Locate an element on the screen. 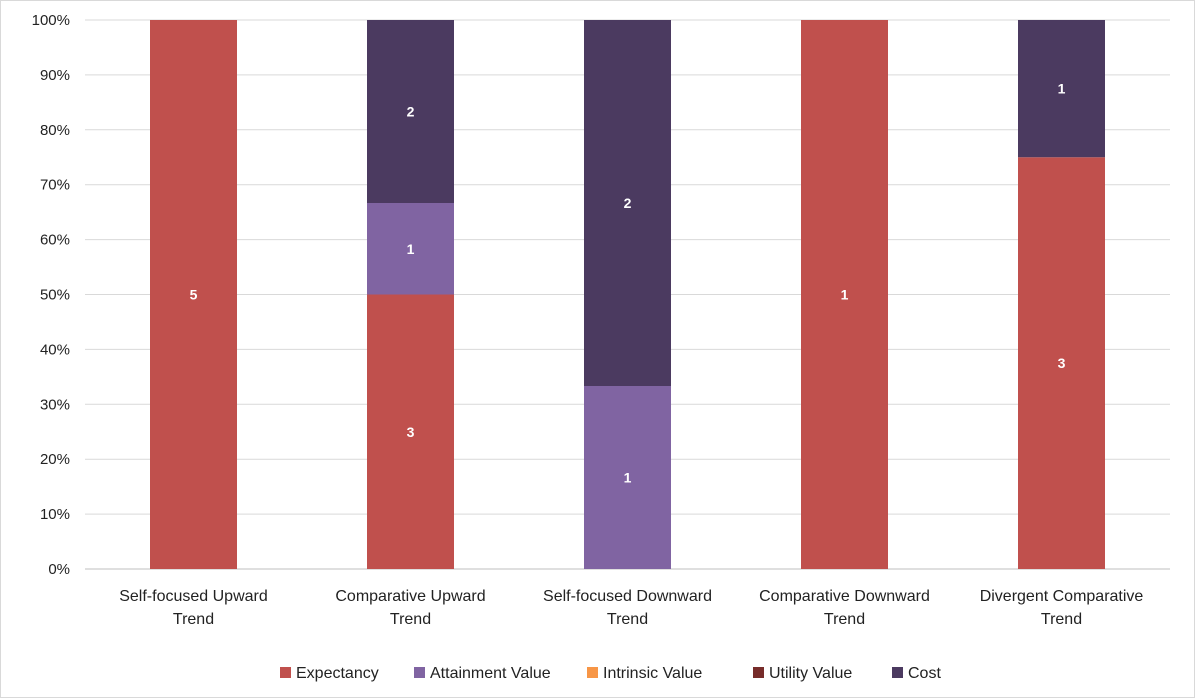 The width and height of the screenshot is (1195, 698). y-tick-label: 70% is located at coordinates (55, 185).